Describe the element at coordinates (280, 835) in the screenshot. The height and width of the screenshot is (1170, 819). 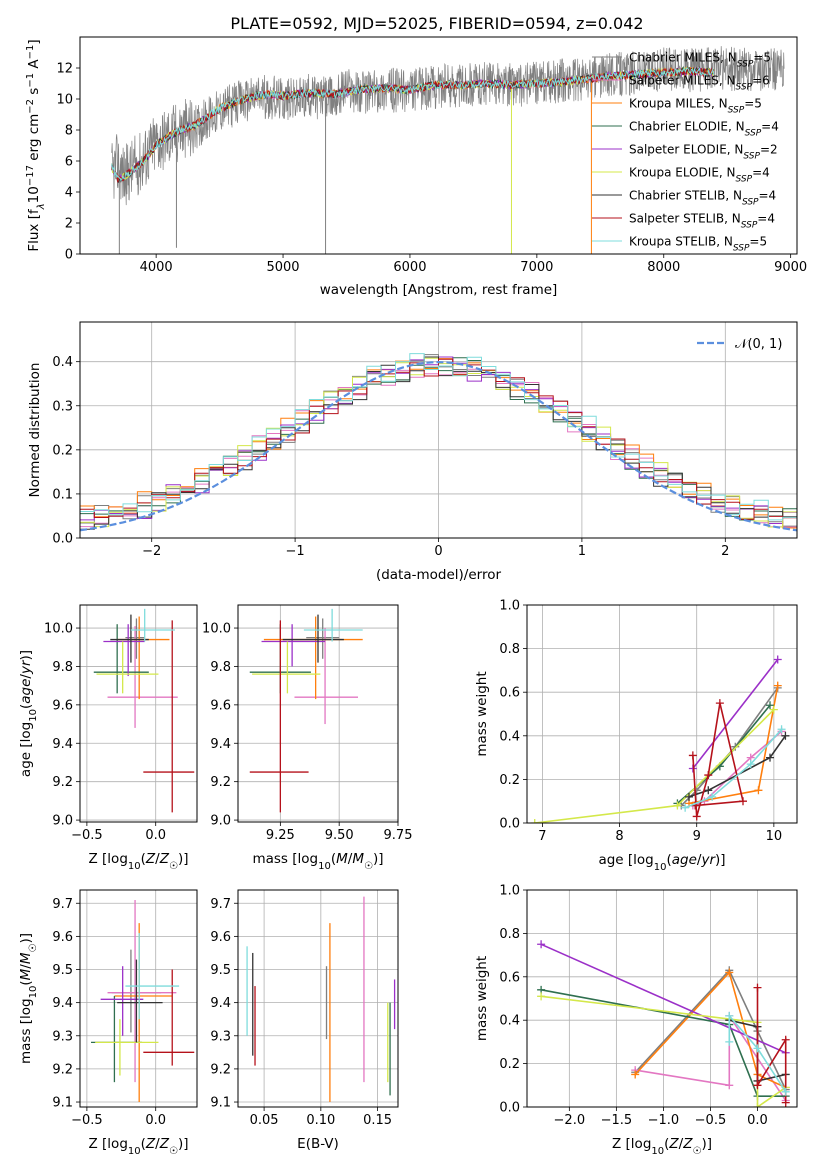
I see `x-tick-label: 9.25` at that location.